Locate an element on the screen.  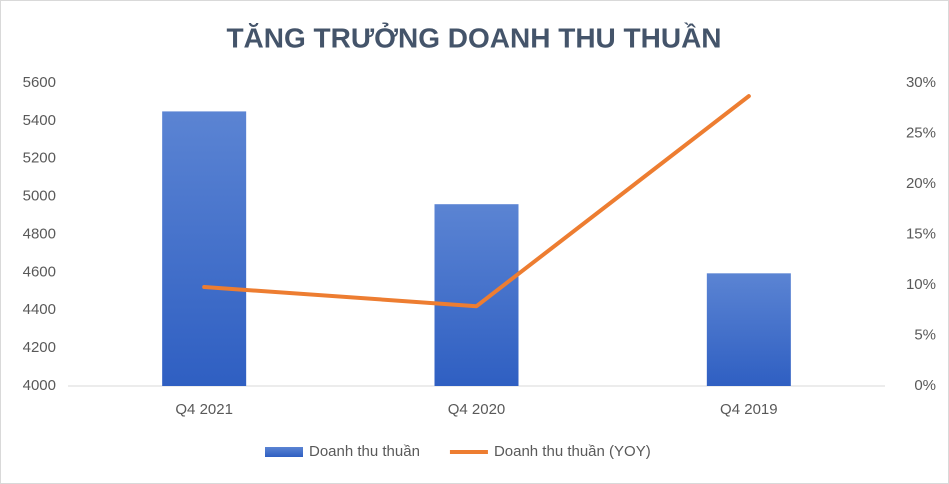
y2-tick-label: 25% is located at coordinates (921, 132).